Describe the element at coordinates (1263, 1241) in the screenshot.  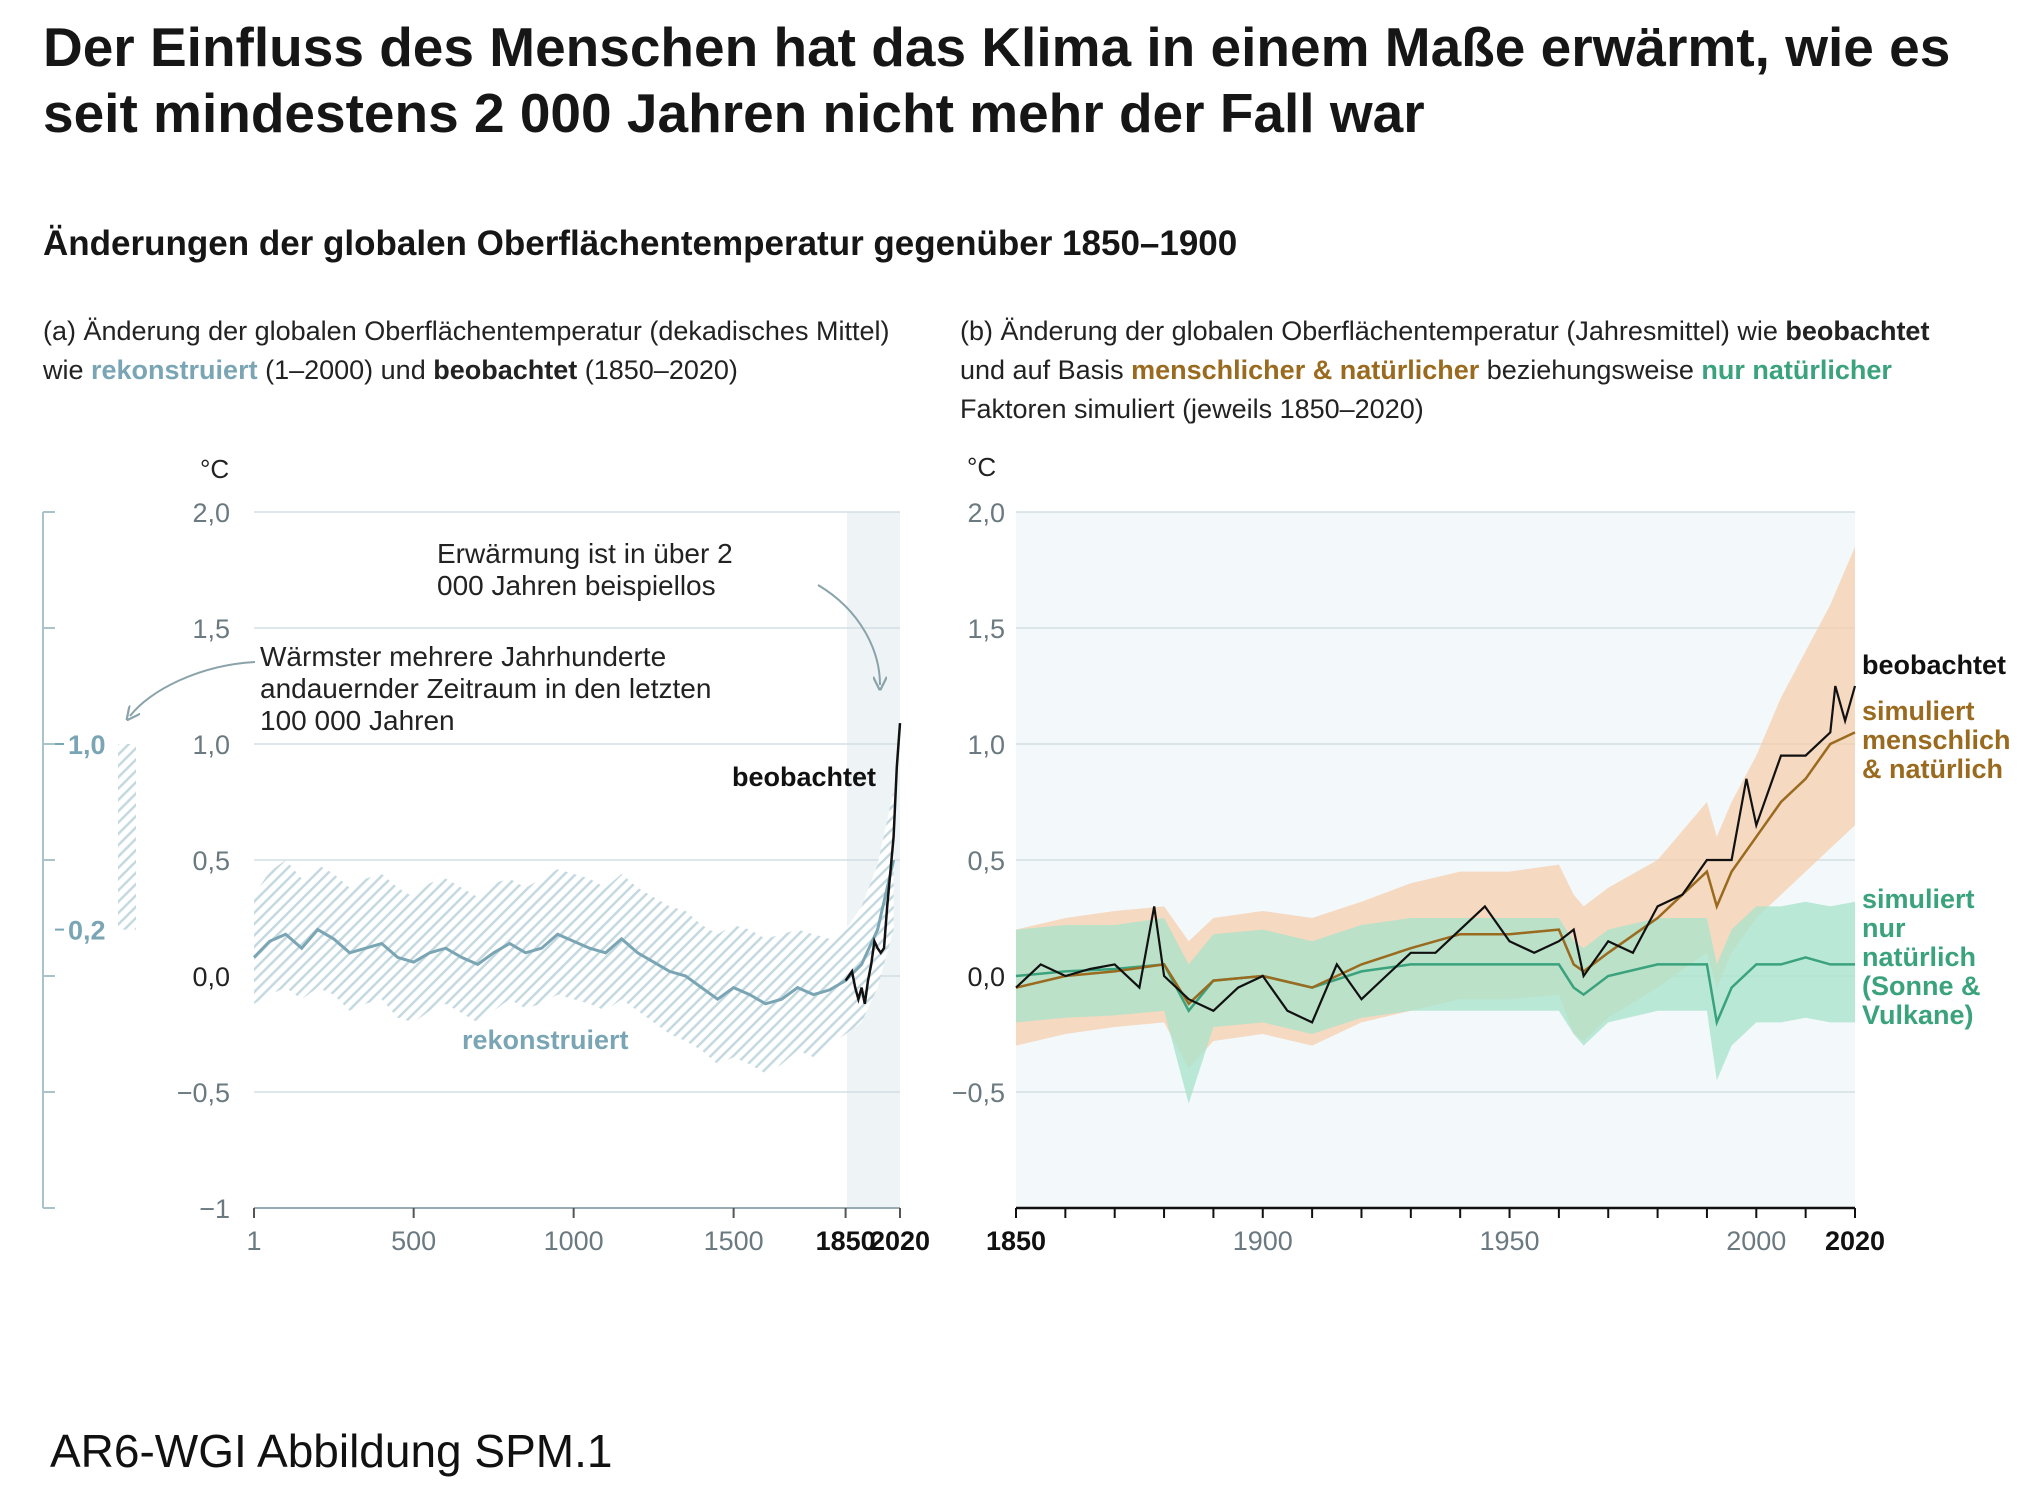
I see `panel-b-x-tick-label: 1900` at that location.